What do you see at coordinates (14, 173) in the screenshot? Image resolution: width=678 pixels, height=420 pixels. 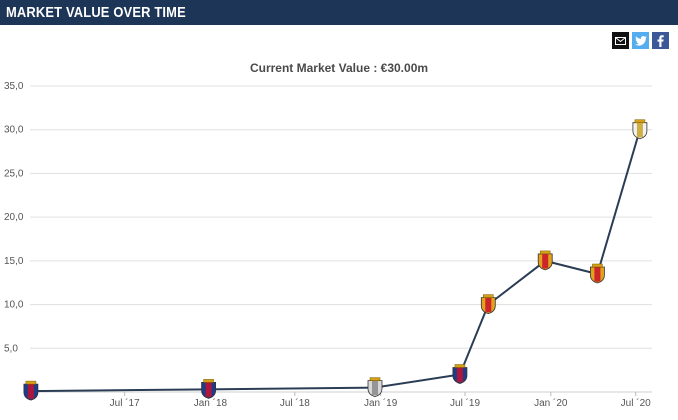 I see `y-tick-label: 25,0` at bounding box center [14, 173].